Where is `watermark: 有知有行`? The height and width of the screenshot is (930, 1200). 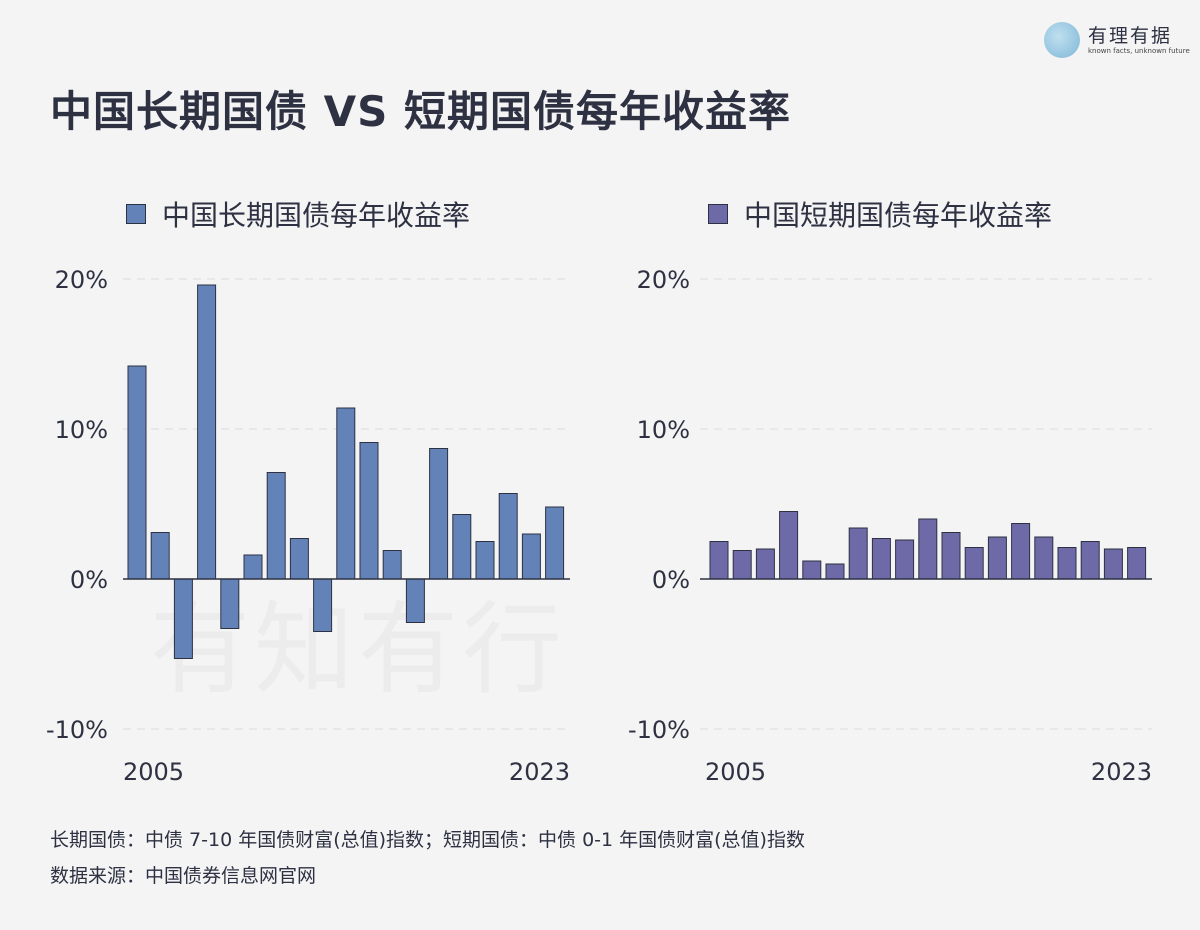 watermark: 有知有行 is located at coordinates (358, 649).